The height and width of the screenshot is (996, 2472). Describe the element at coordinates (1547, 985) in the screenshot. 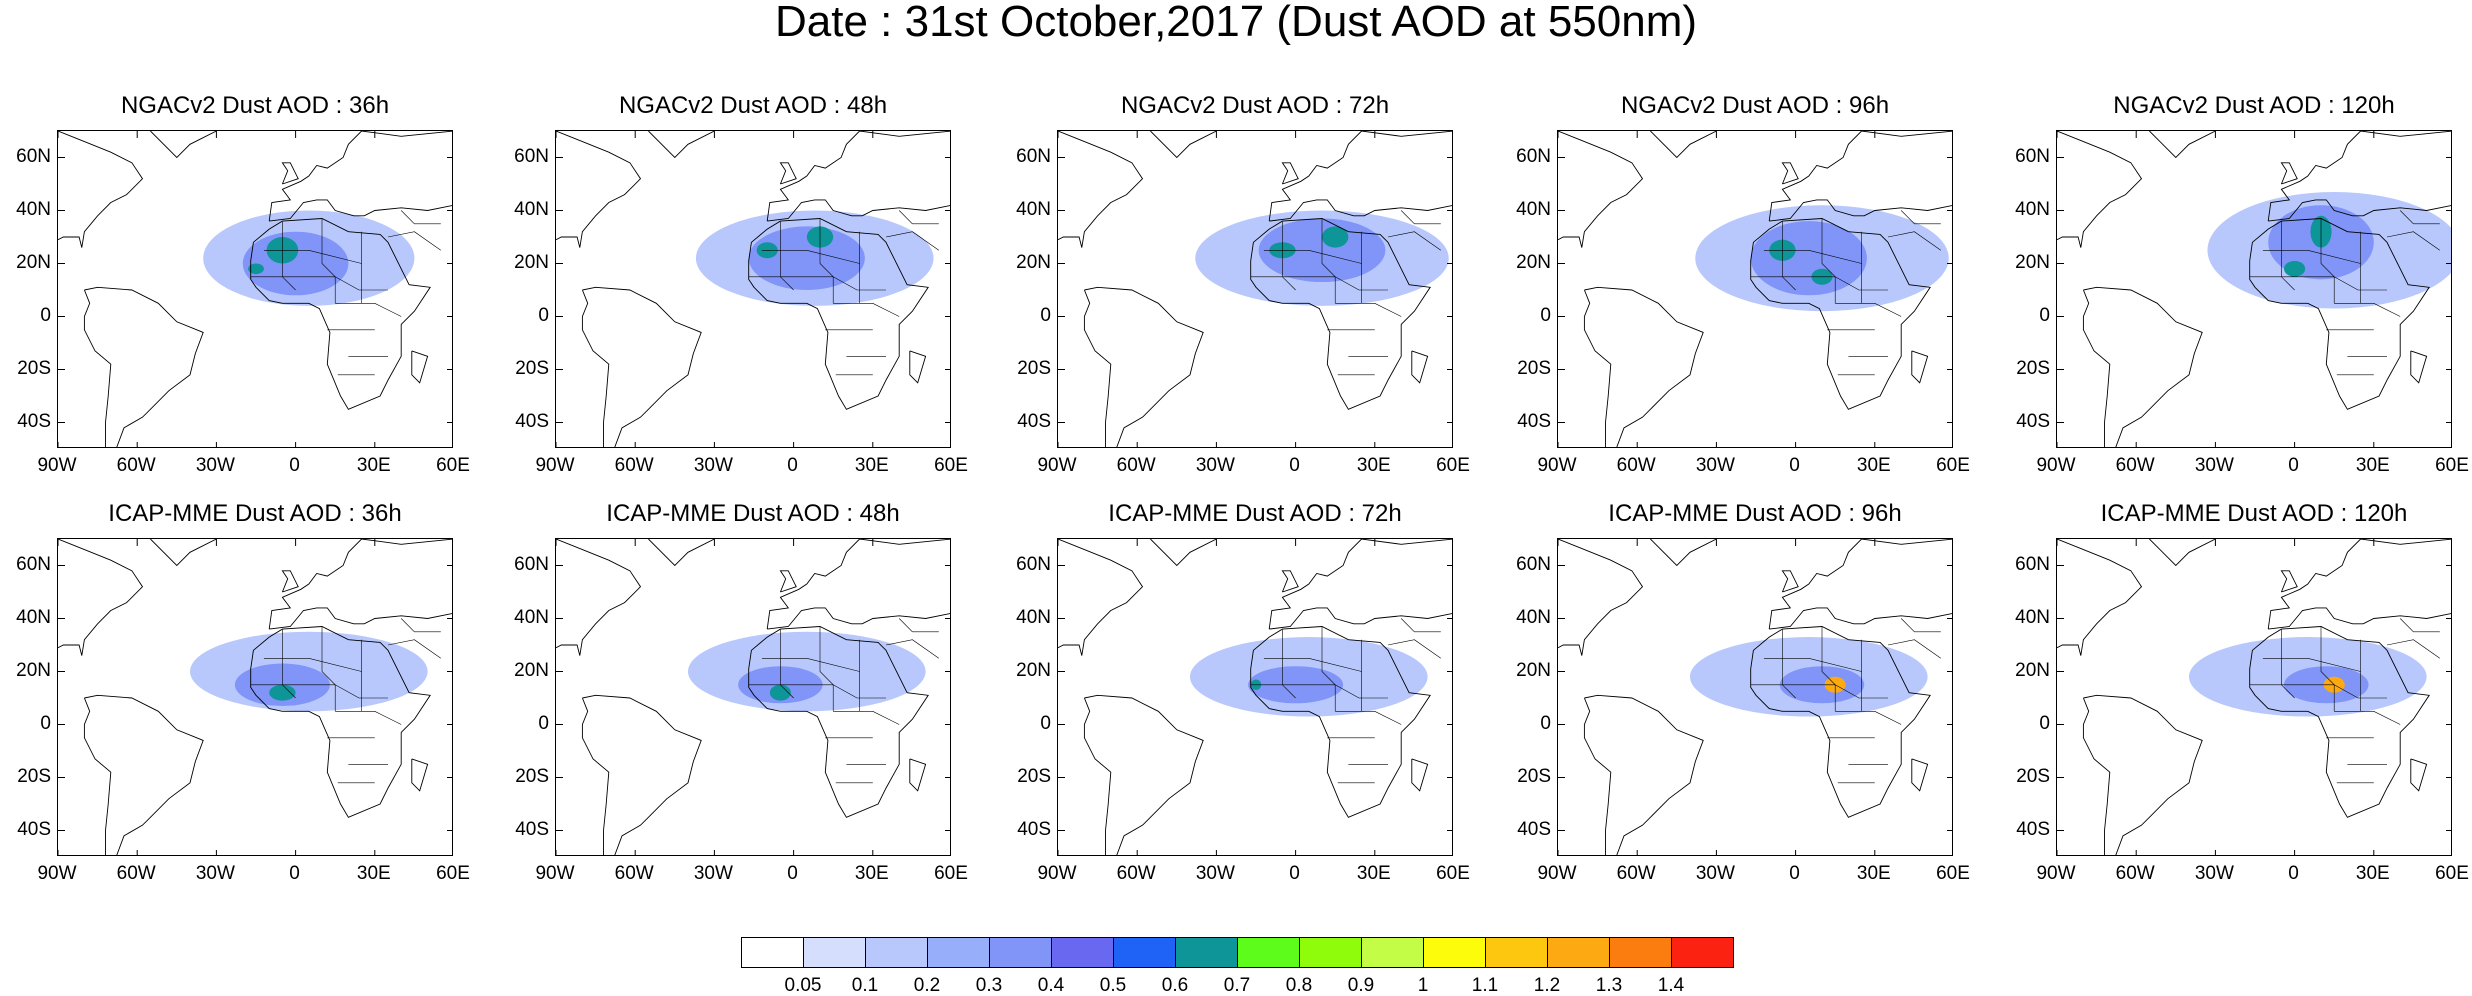

I see `colorbar-label: 1.2` at that location.